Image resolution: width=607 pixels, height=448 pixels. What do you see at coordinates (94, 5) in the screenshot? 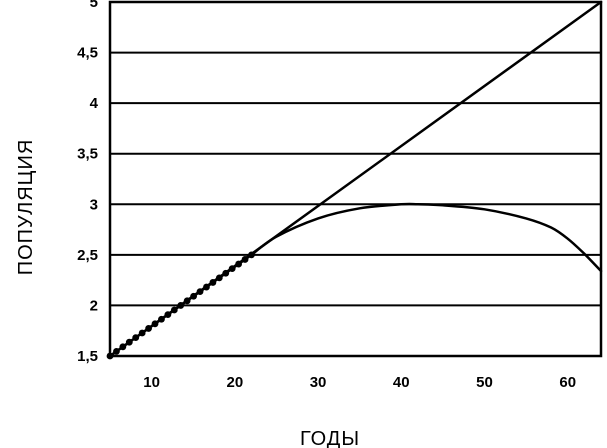
I see `y-tick-label: 5` at bounding box center [94, 5].